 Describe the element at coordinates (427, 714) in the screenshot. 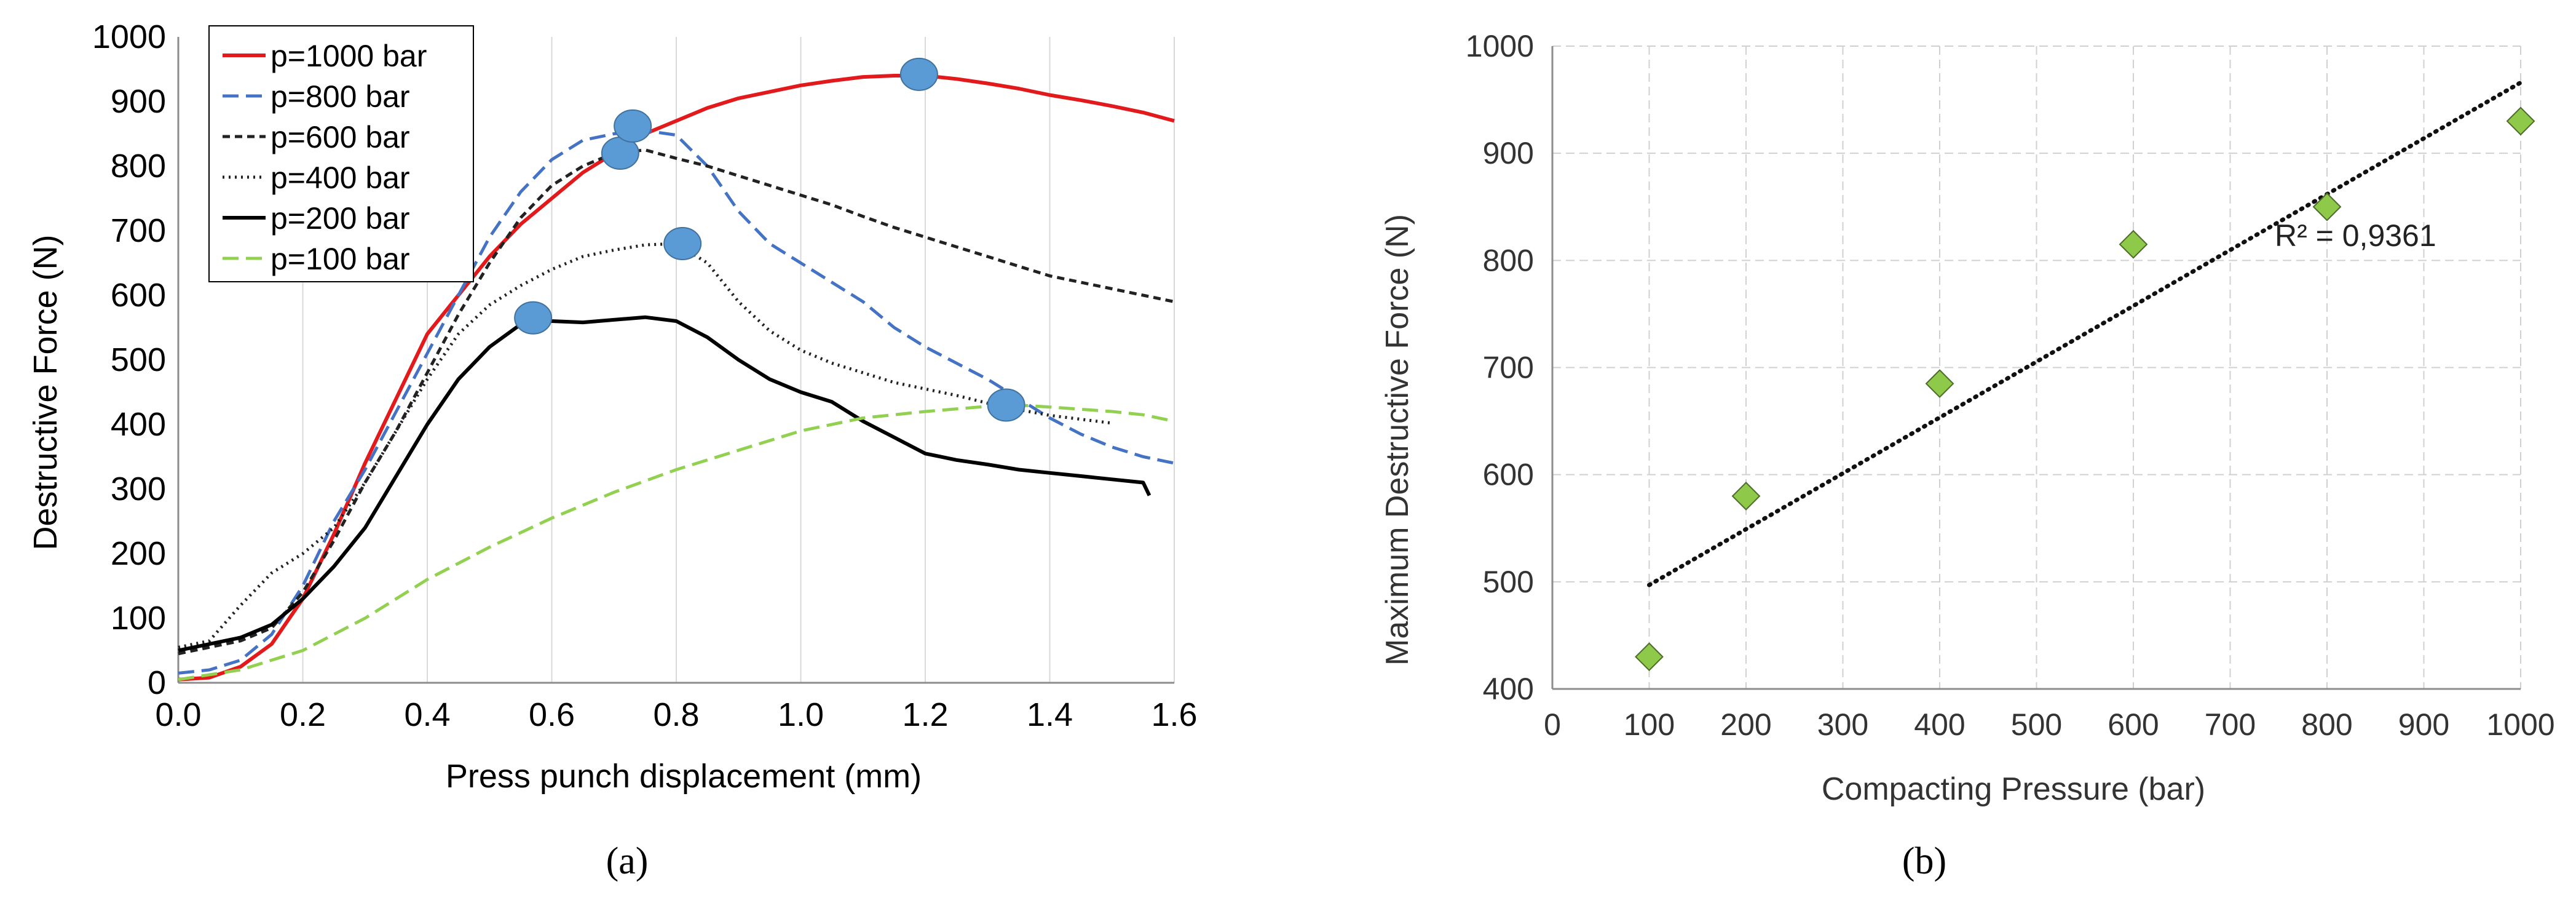

I see `chart-a-x-tick-label: 0.4` at that location.